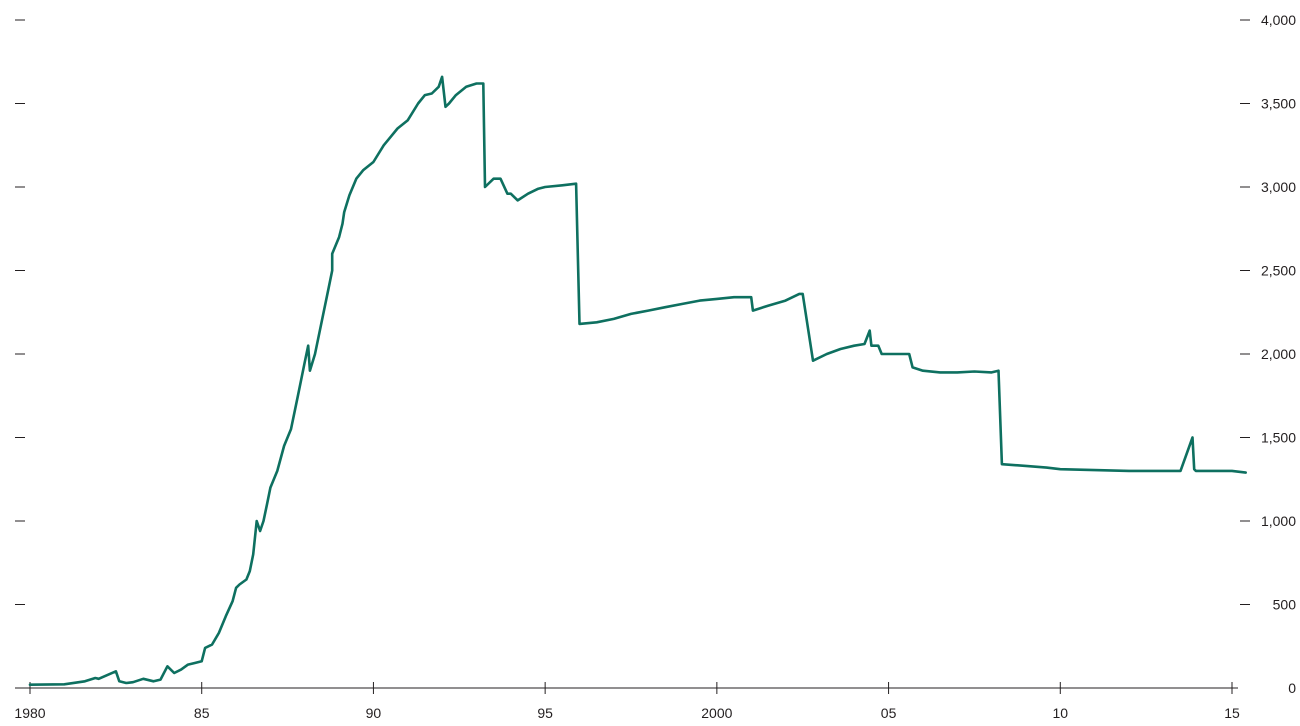 This screenshot has height=726, width=1300. I want to click on right-y-tick-label: 1,000, so click(1278, 521).